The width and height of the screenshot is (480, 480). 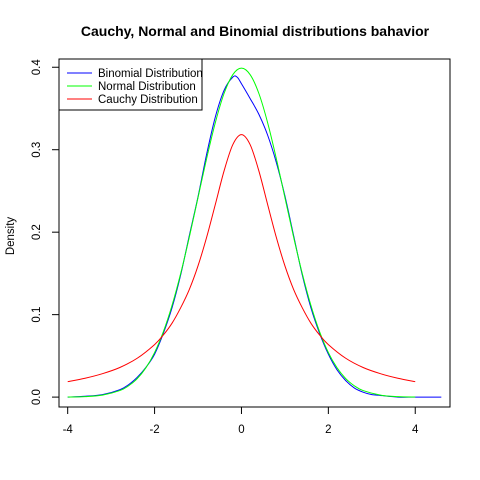 I want to click on legend-box, so click(x=130, y=84).